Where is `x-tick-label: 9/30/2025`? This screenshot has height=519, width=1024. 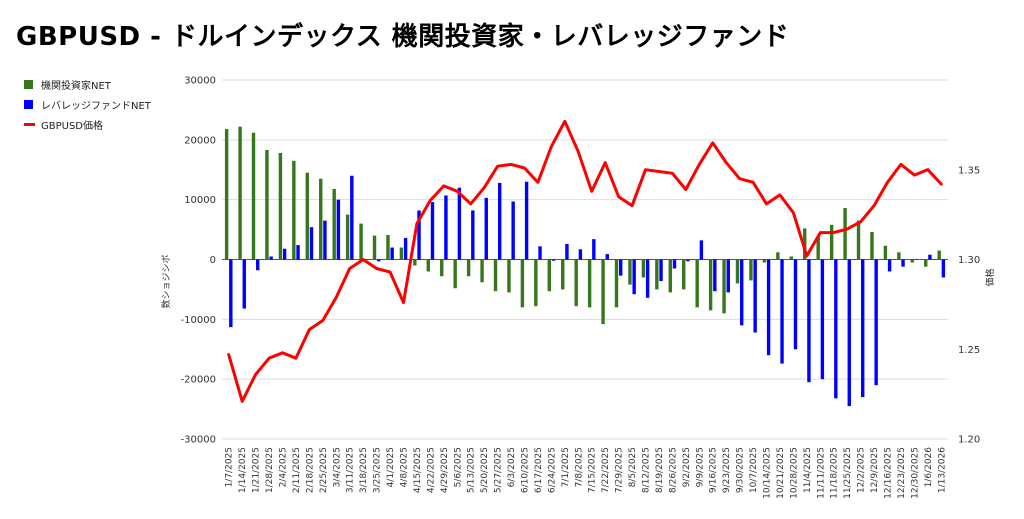
x-tick-label: 9/30/2025 is located at coordinates (741, 470).